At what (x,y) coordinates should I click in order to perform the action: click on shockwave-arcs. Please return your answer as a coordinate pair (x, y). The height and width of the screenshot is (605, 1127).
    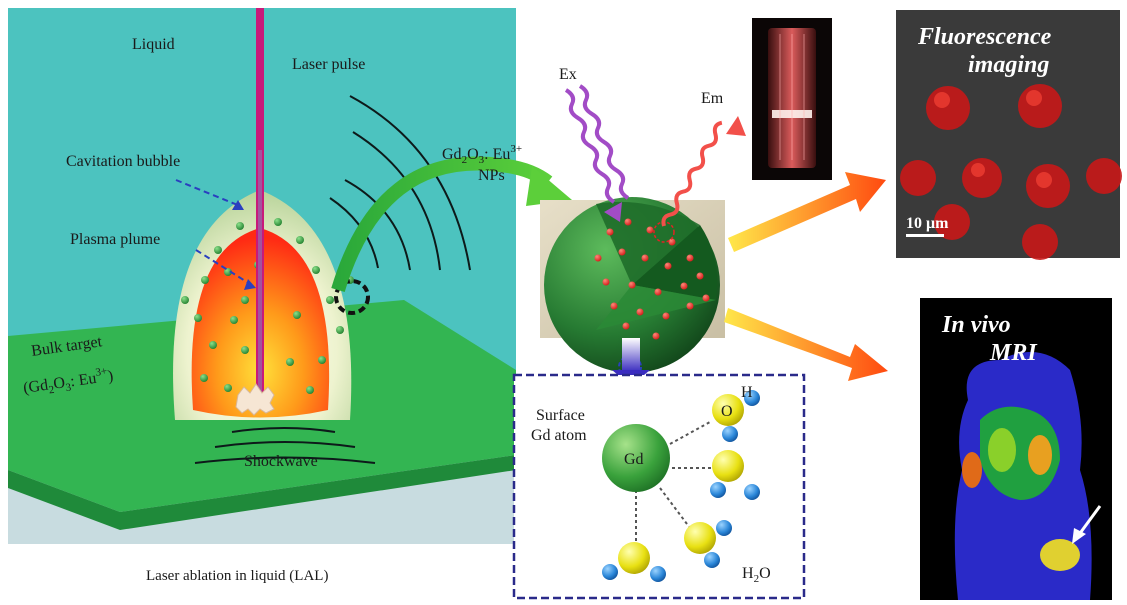
    Looking at the image, I should click on (332, 279).